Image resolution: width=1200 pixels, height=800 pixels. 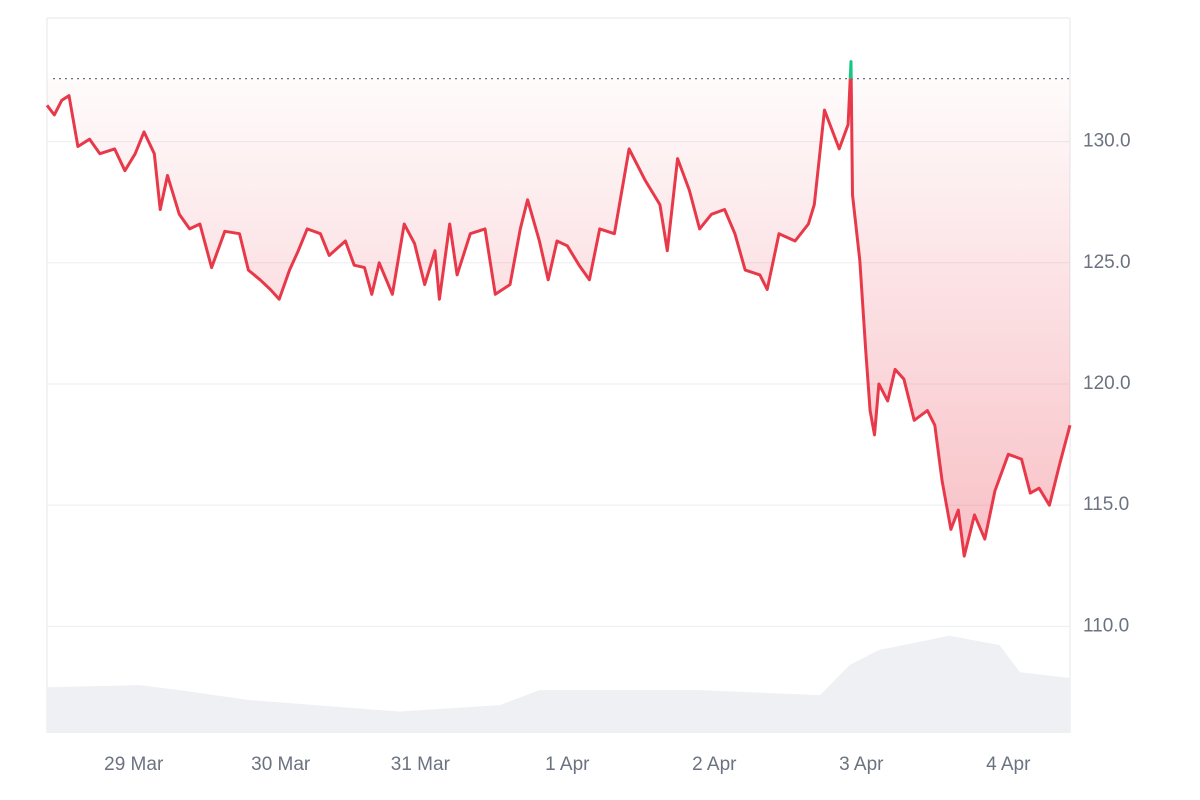 What do you see at coordinates (1106, 504) in the screenshot?
I see `y-tick-label: 115.0` at bounding box center [1106, 504].